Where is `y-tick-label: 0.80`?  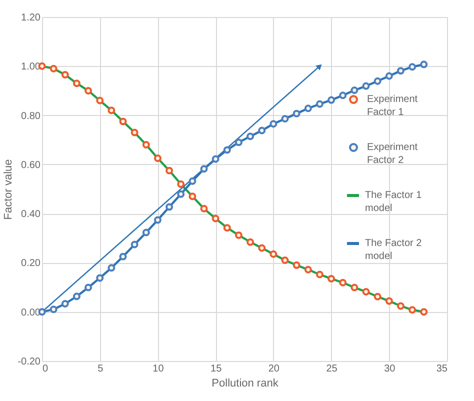
y-tick-label: 0.80 is located at coordinates (31, 116).